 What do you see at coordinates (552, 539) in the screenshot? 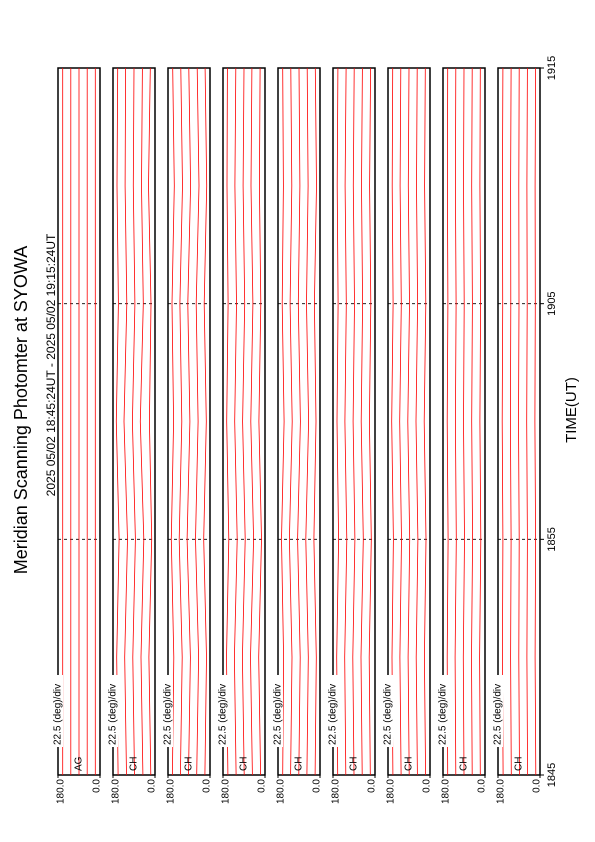
I see `x-tick-label: 1855` at bounding box center [552, 539].